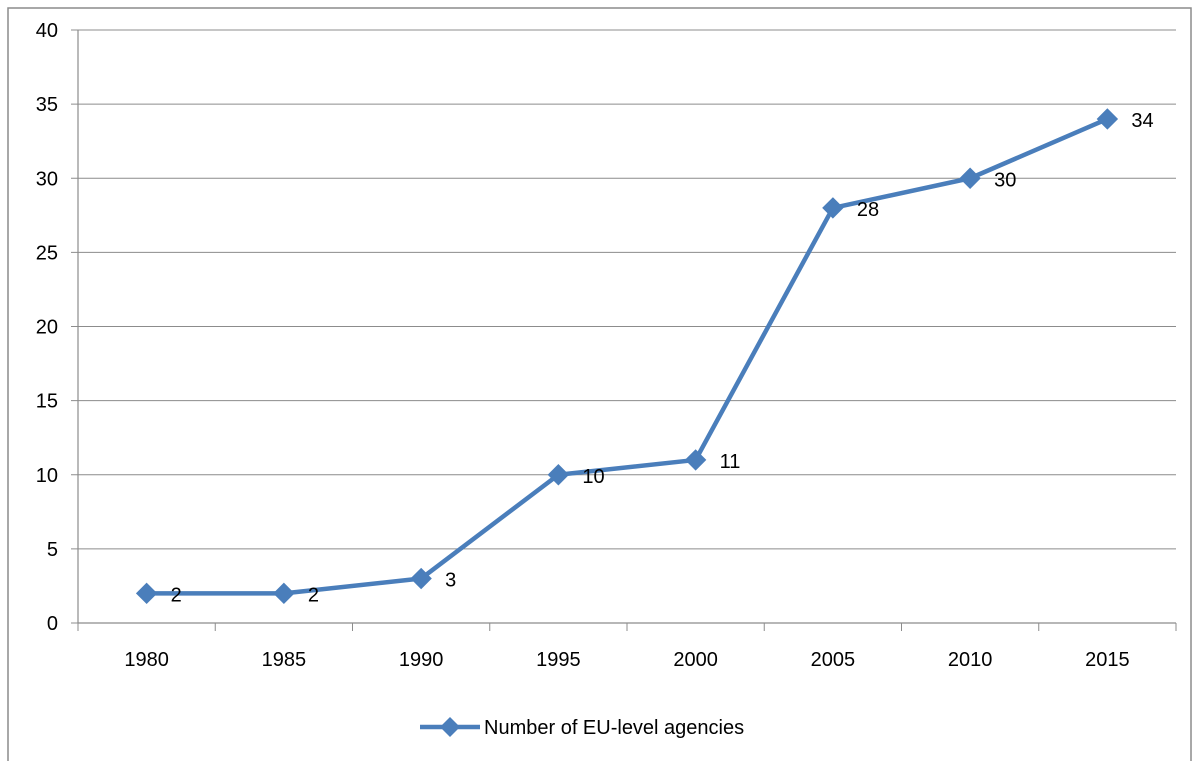 This screenshot has width=1199, height=766. What do you see at coordinates (970, 660) in the screenshot?
I see `x-tick-label: 2010` at bounding box center [970, 660].